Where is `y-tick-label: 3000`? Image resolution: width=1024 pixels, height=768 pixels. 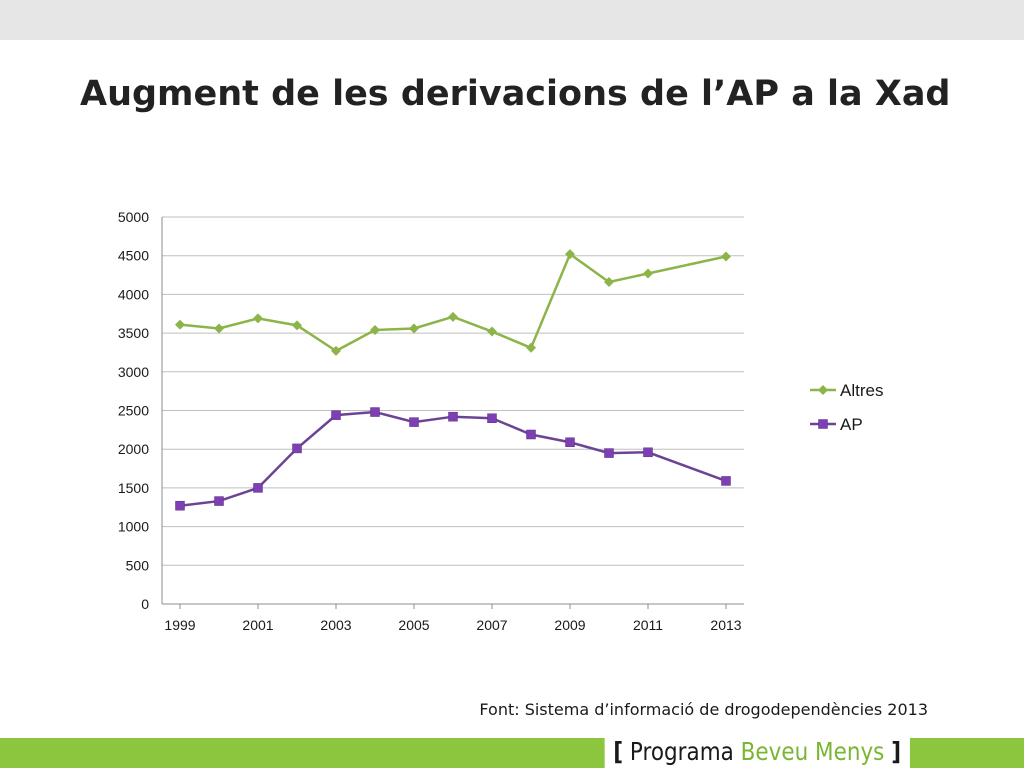 y-tick-label: 3000 is located at coordinates (133, 372).